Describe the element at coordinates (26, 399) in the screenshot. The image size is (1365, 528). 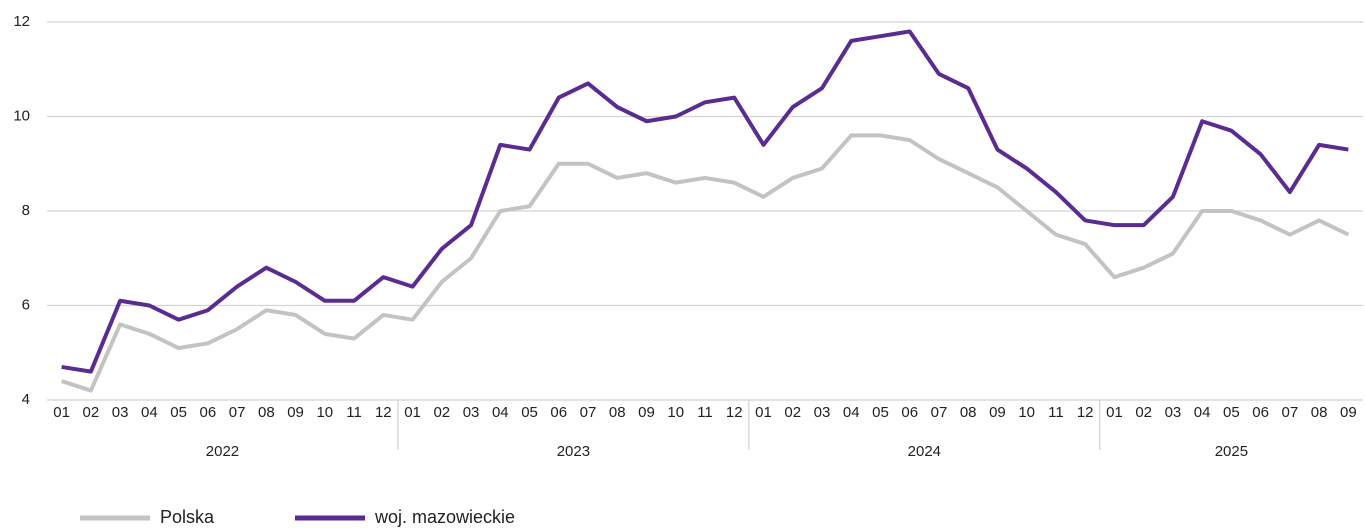
I see `y-tick-label: 4` at that location.